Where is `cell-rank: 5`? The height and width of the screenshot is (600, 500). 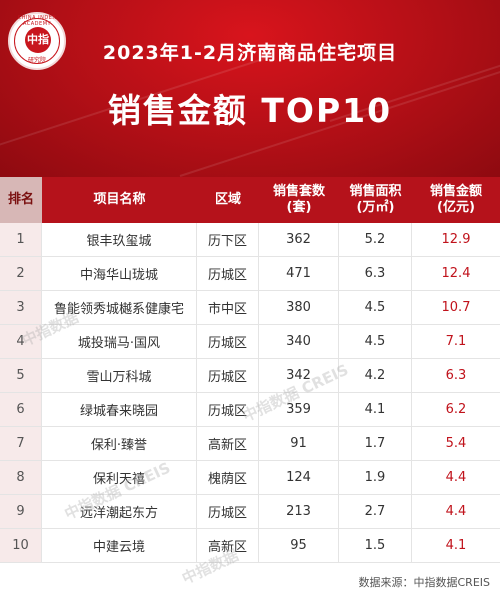 cell-rank: 5 is located at coordinates (21, 375).